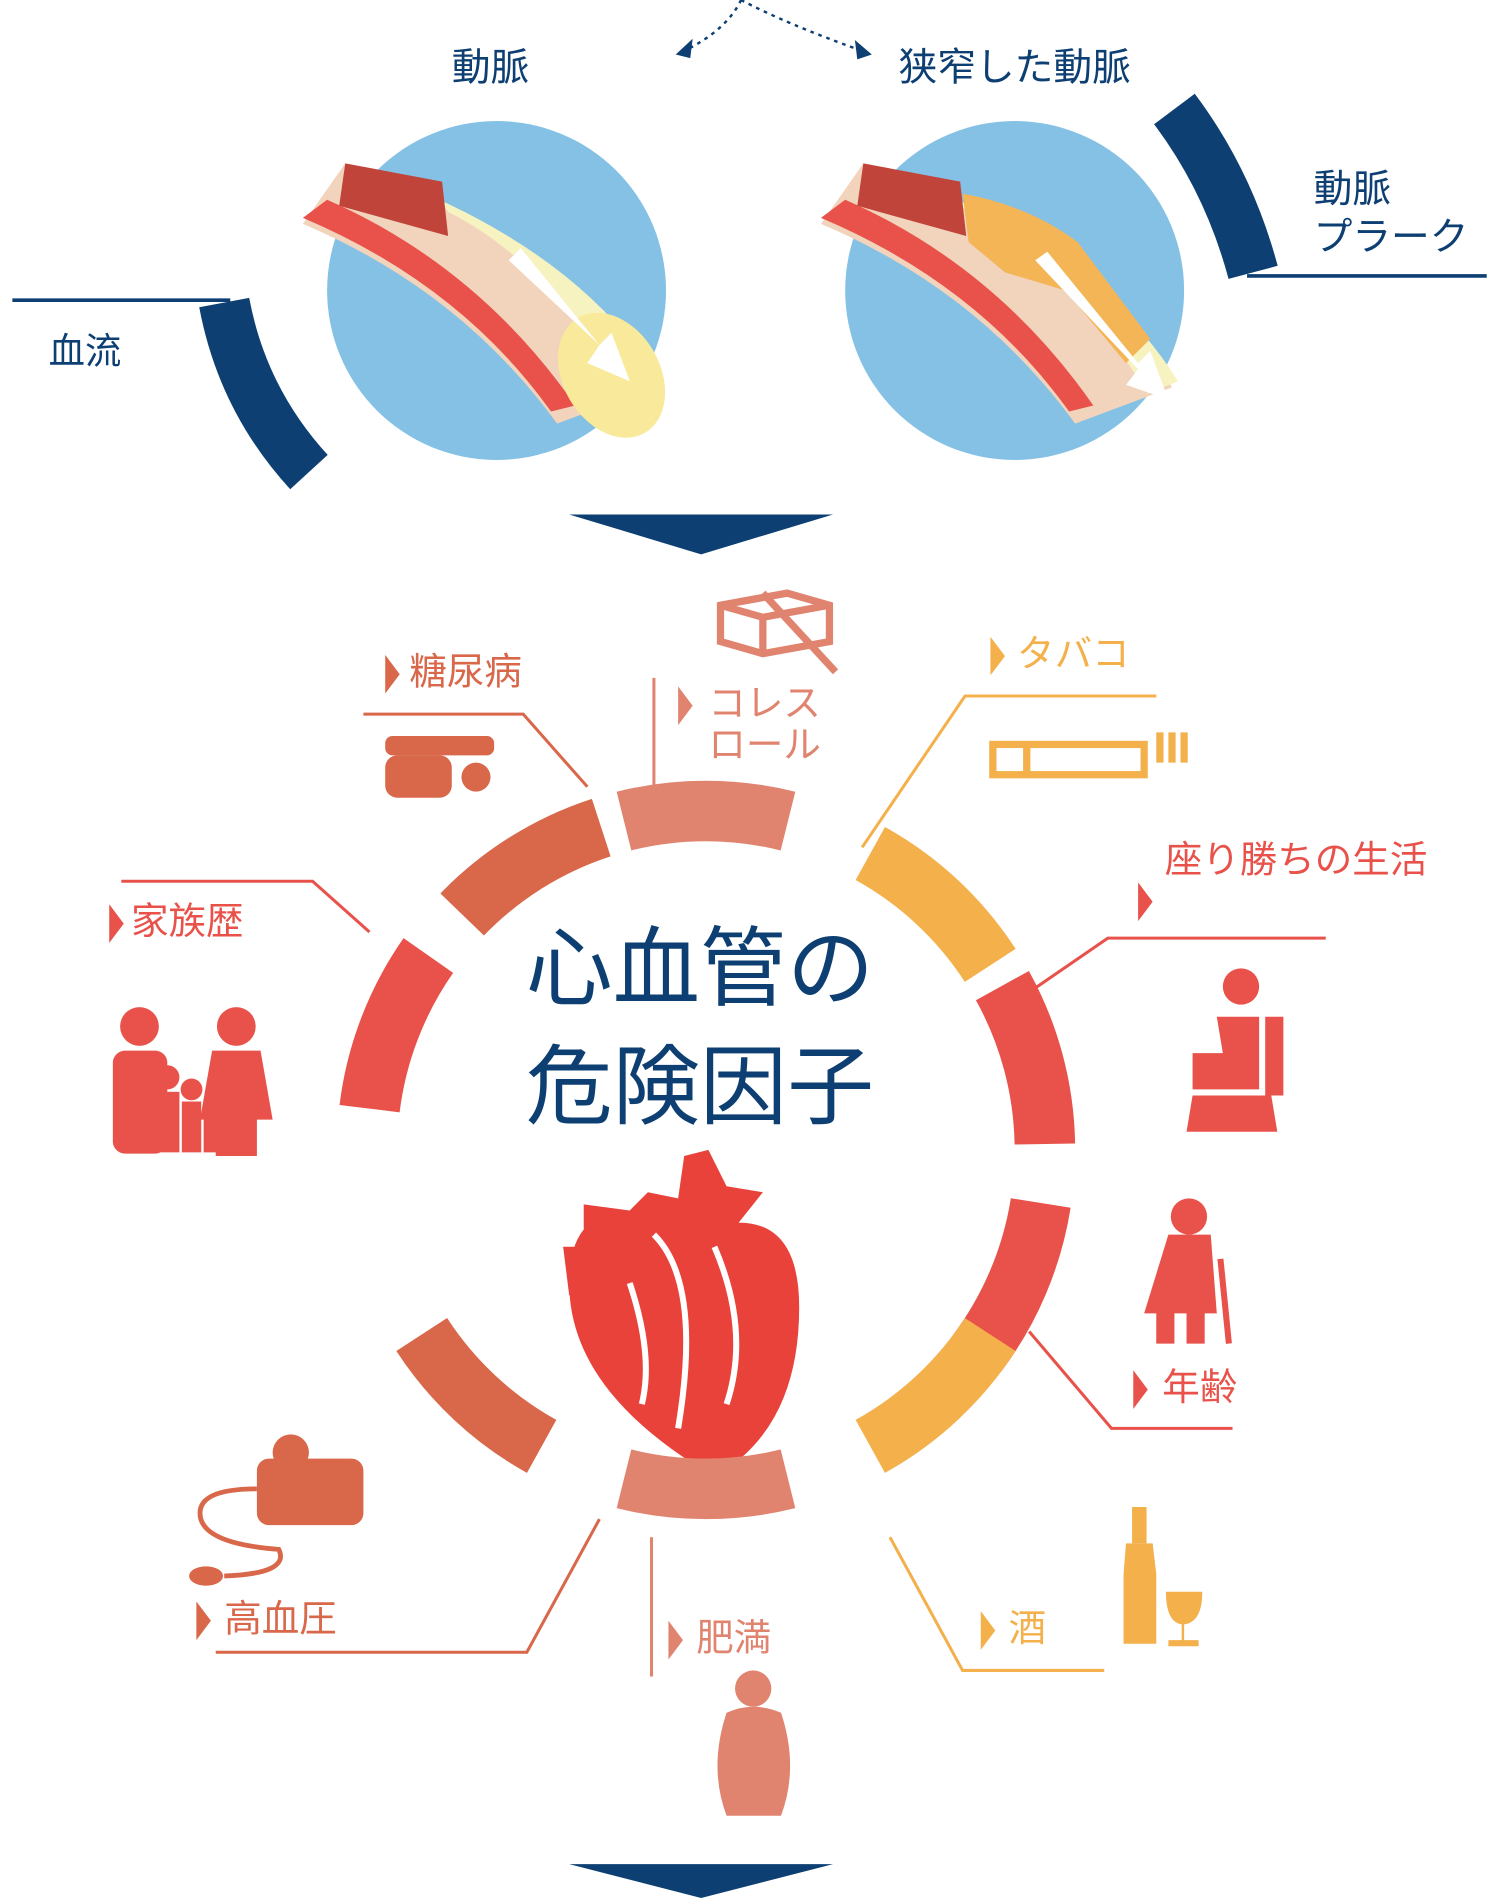 The height and width of the screenshot is (1898, 1487). What do you see at coordinates (280, 1618) in the screenshot?
I see `factor-label: 高血圧` at bounding box center [280, 1618].